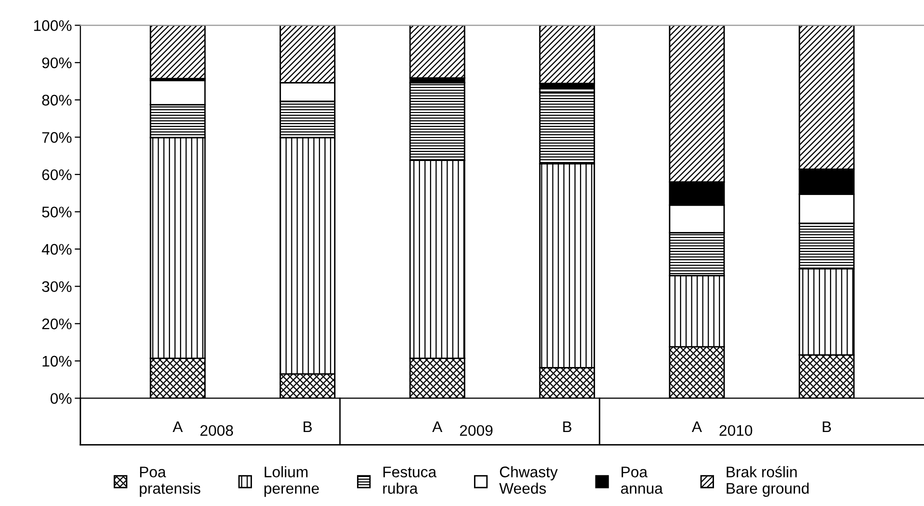 The height and width of the screenshot is (506, 924). Describe the element at coordinates (57, 212) in the screenshot. I see `y-tick-label: 50%` at that location.